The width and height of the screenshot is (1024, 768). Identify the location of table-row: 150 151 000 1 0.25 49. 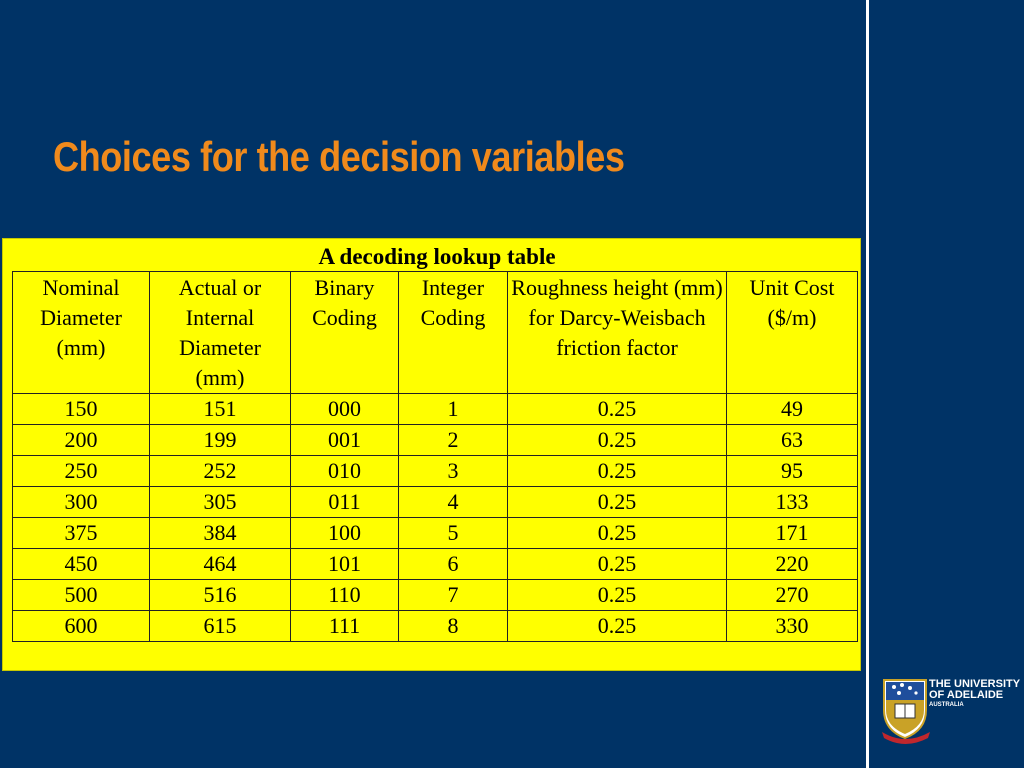
(435, 409).